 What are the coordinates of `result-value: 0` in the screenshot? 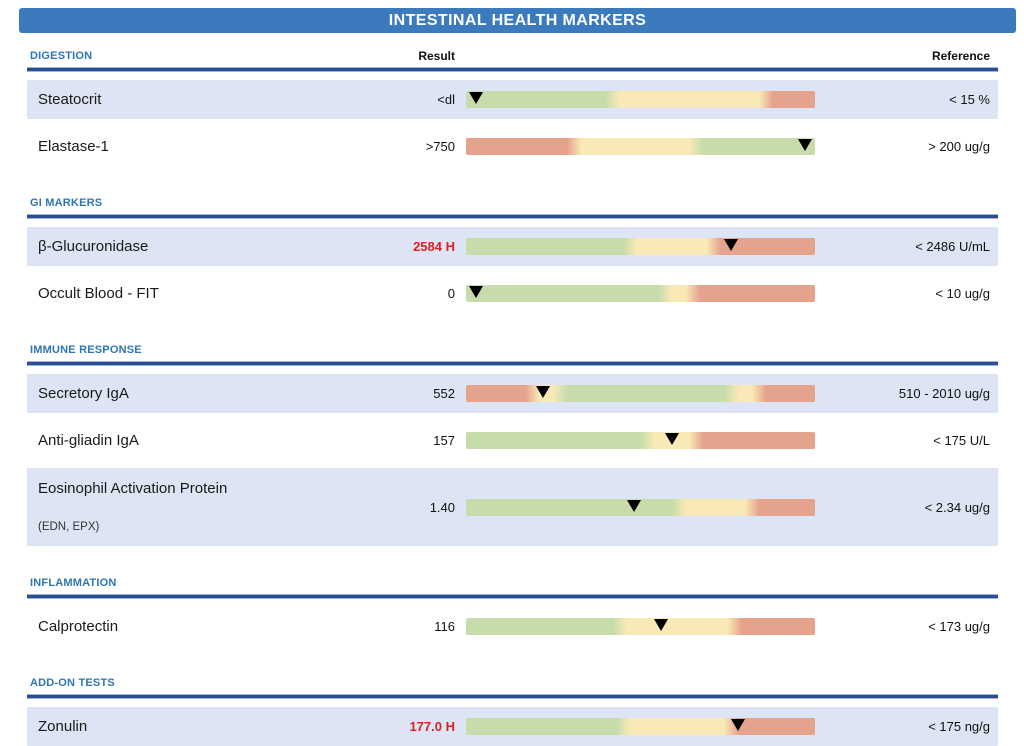 It's located at (451, 293).